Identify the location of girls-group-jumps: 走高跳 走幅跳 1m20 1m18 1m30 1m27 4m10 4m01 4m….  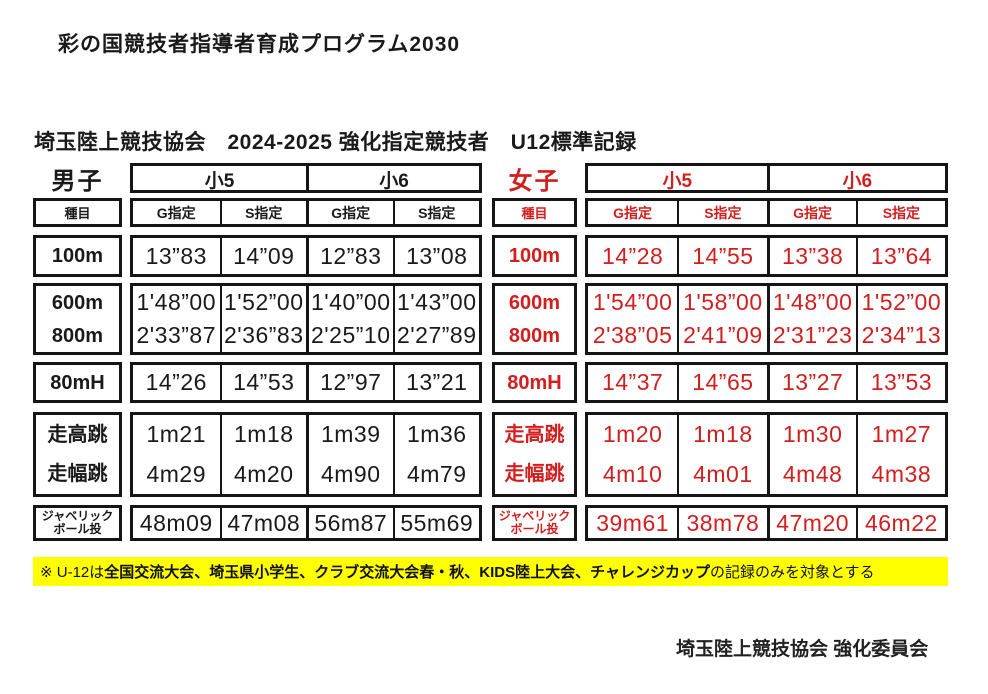
(720, 454).